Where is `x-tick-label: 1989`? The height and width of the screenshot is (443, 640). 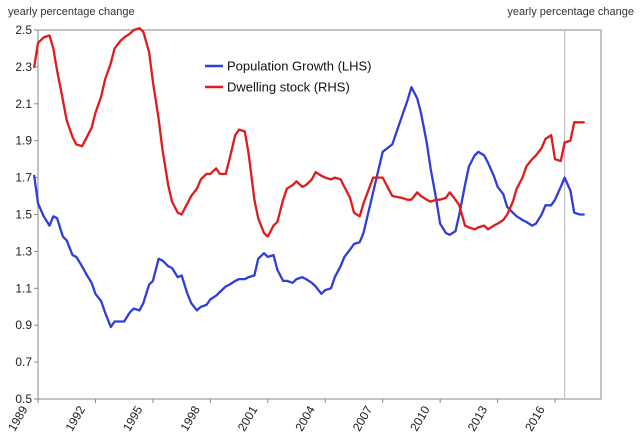 x-tick-label: 1989 is located at coordinates (18, 418).